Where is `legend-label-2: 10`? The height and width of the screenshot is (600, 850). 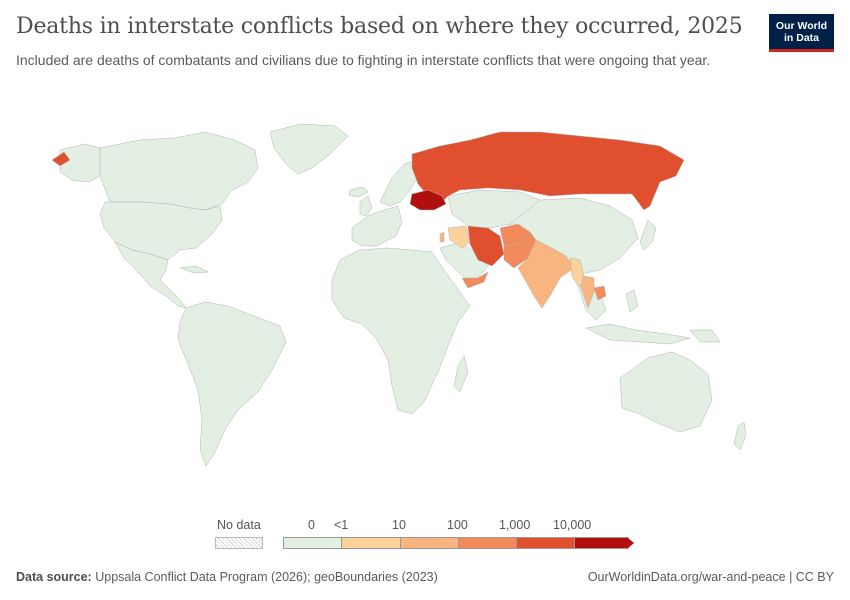
legend-label-2: 10 is located at coordinates (399, 525).